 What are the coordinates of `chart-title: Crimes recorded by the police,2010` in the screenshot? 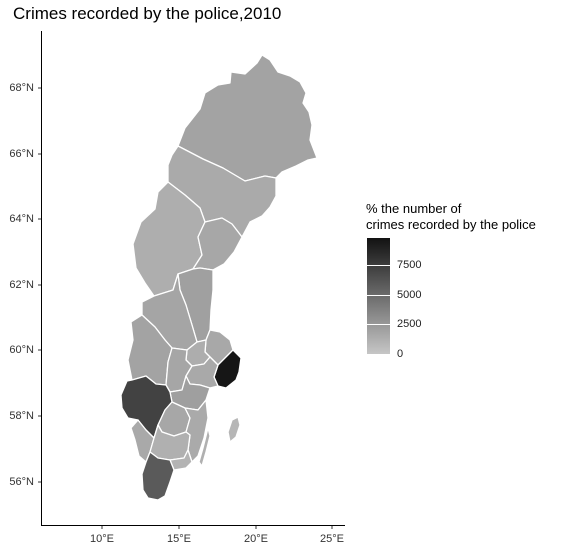 It's located at (147, 13).